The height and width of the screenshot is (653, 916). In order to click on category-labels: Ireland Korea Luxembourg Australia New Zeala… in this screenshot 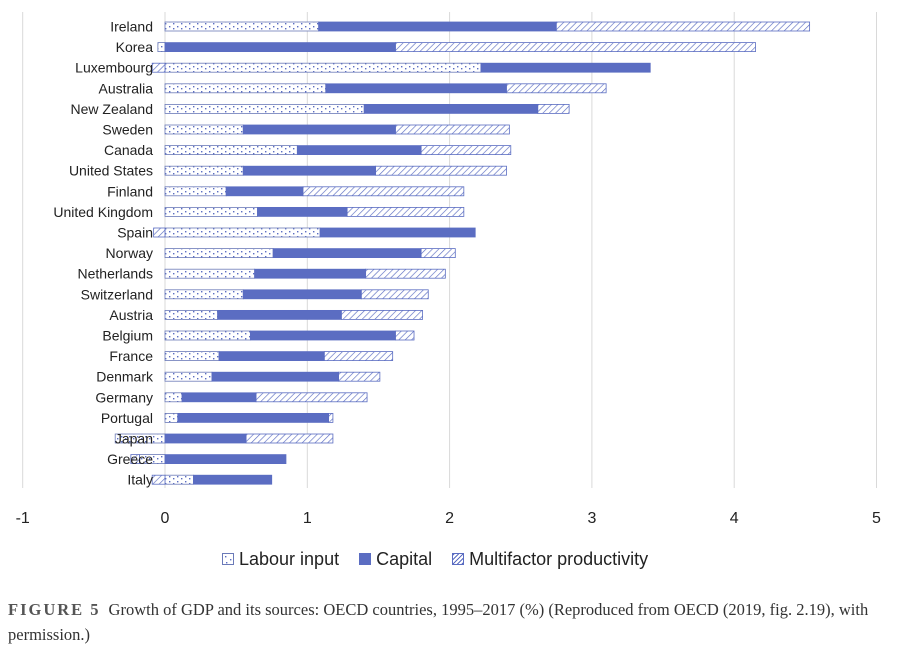, I will do `click(103, 253)`.